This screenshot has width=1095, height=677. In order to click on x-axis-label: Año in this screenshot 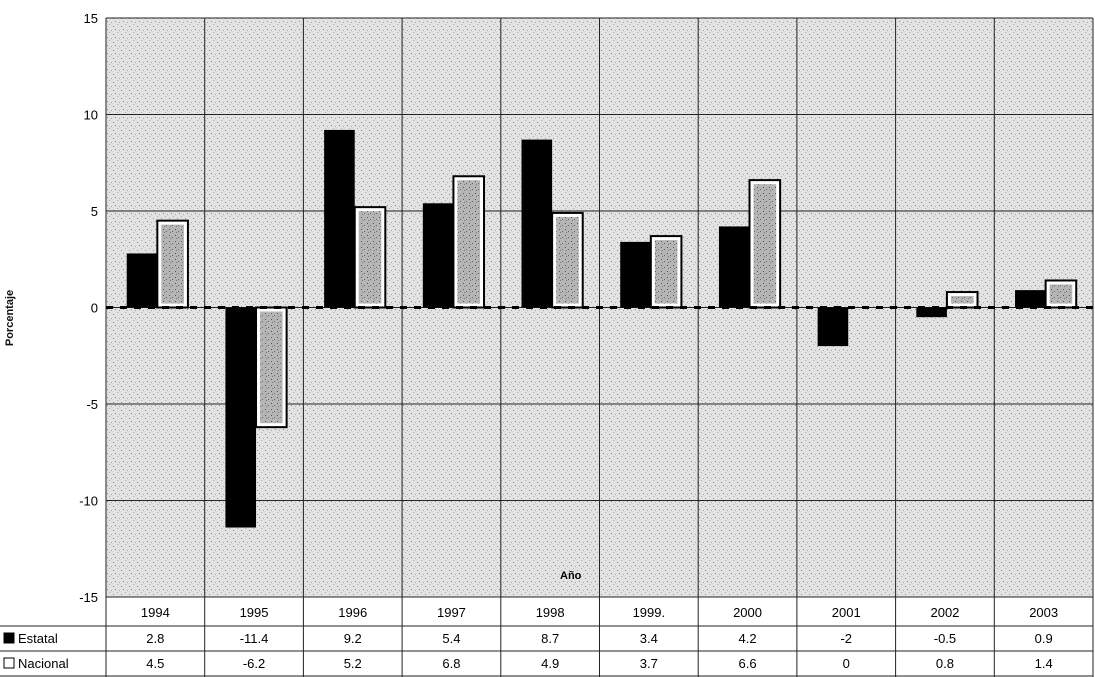, I will do `click(571, 576)`.